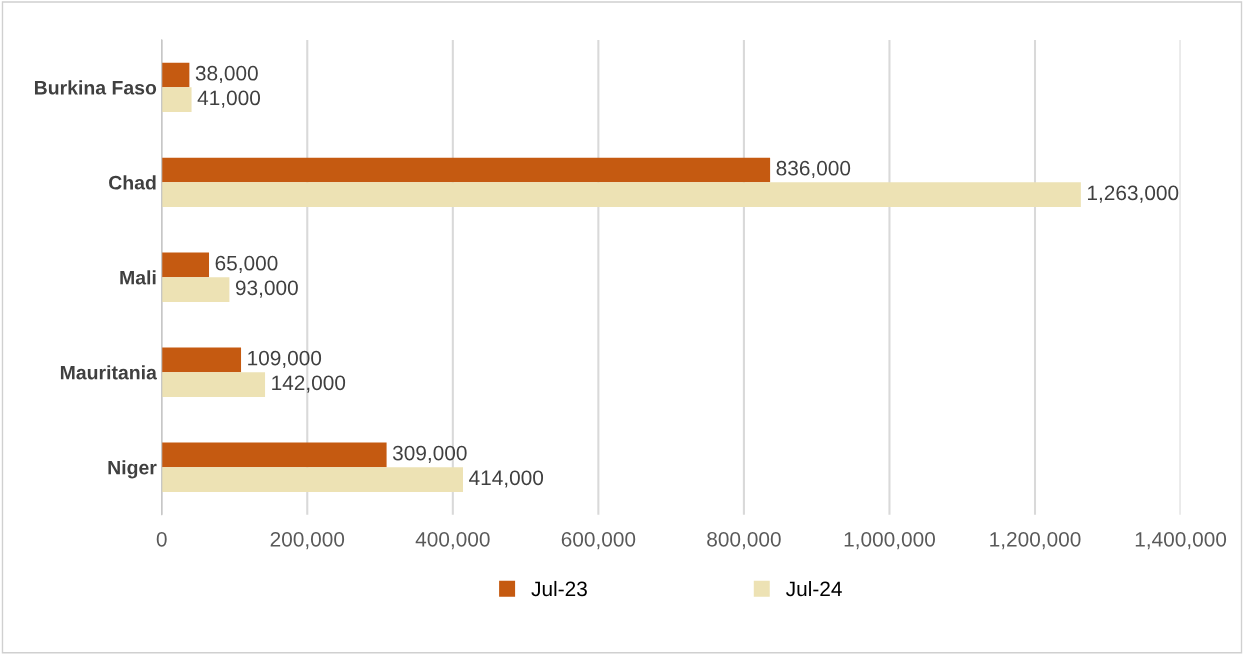  What do you see at coordinates (132, 469) in the screenshot?
I see `y-tick-label: Niger` at bounding box center [132, 469].